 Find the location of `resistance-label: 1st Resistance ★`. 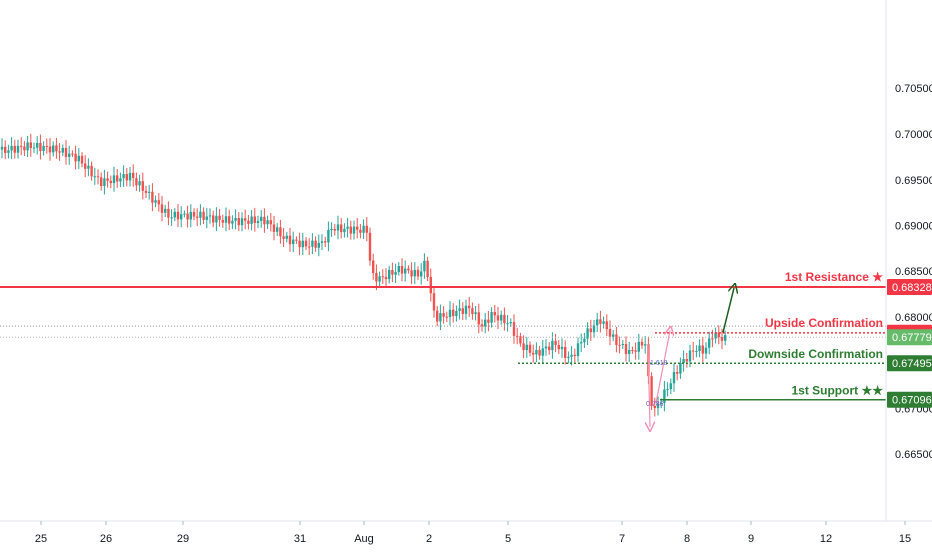

resistance-label: 1st Resistance ★ is located at coordinates (834, 277).